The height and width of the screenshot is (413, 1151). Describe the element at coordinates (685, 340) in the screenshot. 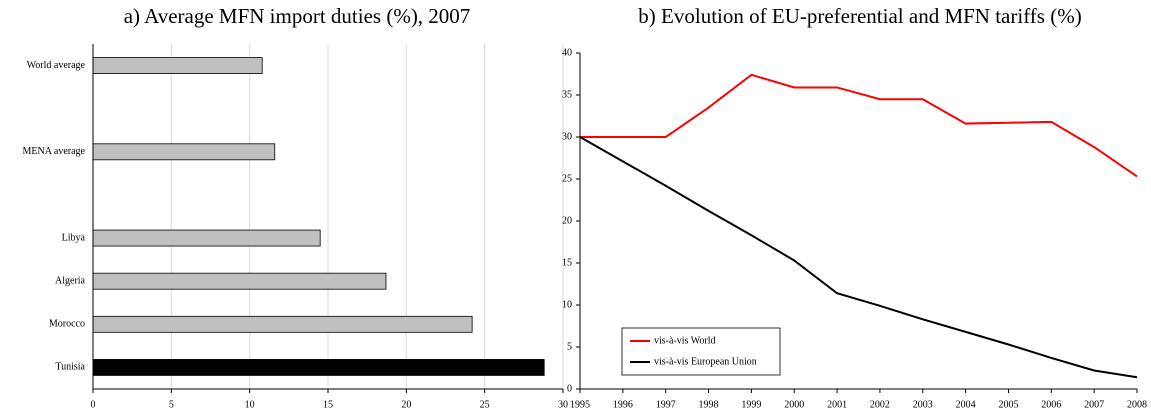

I see `legend-label: vis-à-vis World` at that location.